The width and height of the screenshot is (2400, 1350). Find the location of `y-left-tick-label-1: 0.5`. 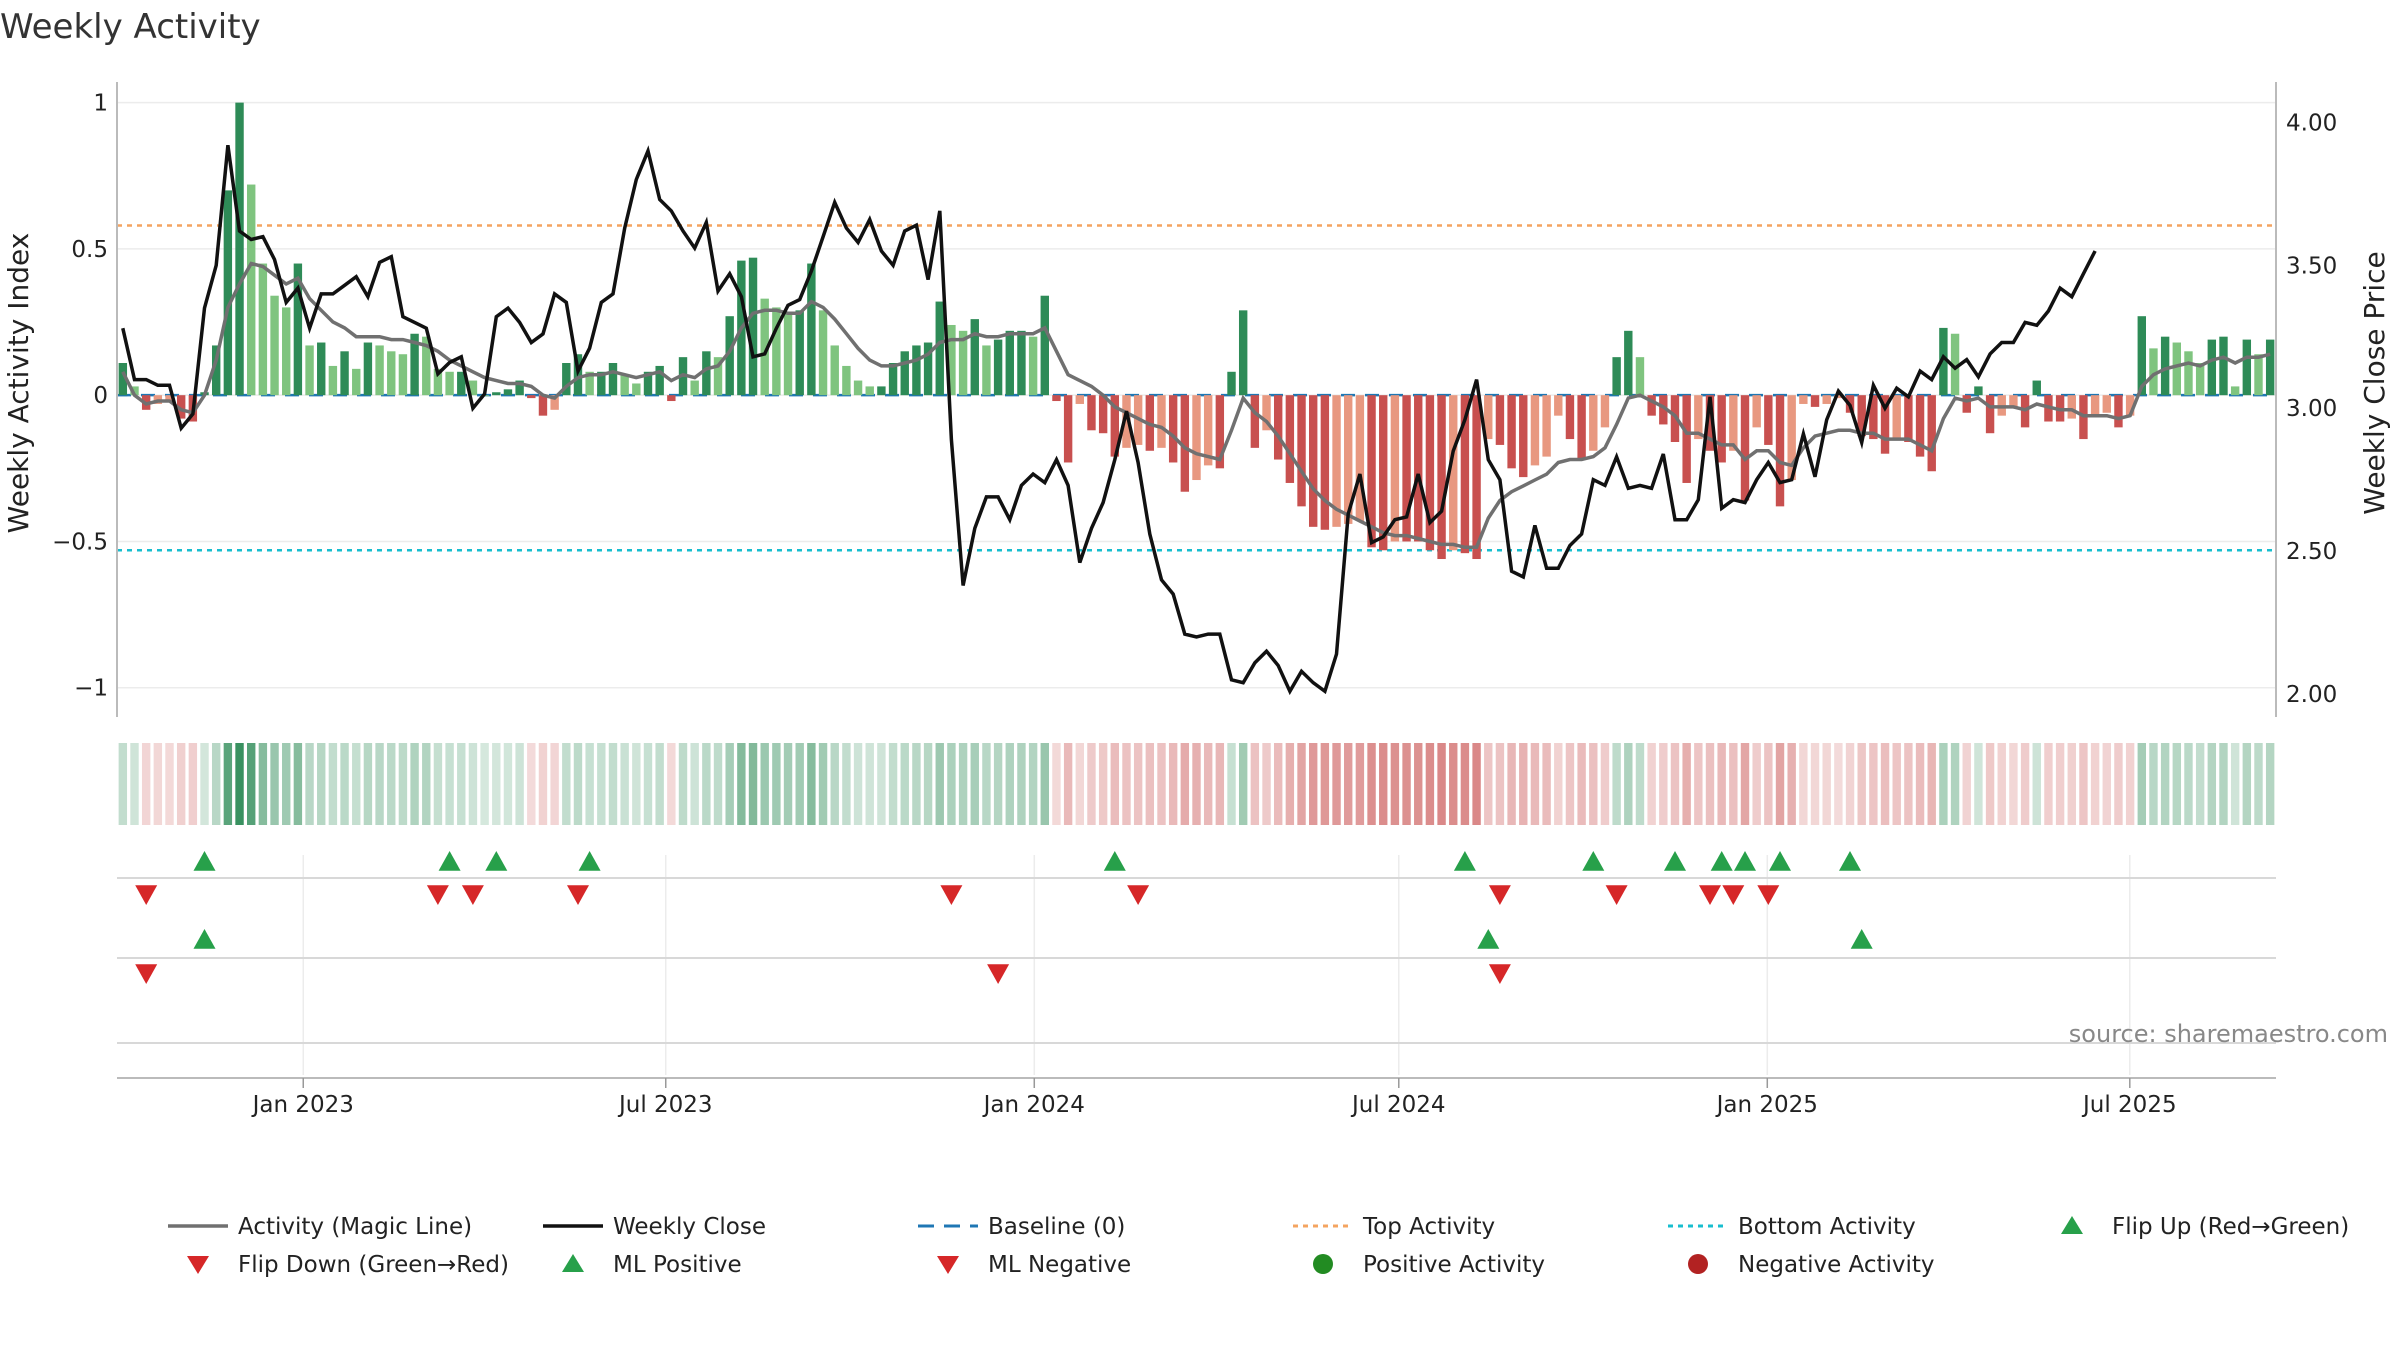

y-left-tick-label-1: 0.5 is located at coordinates (89, 250).